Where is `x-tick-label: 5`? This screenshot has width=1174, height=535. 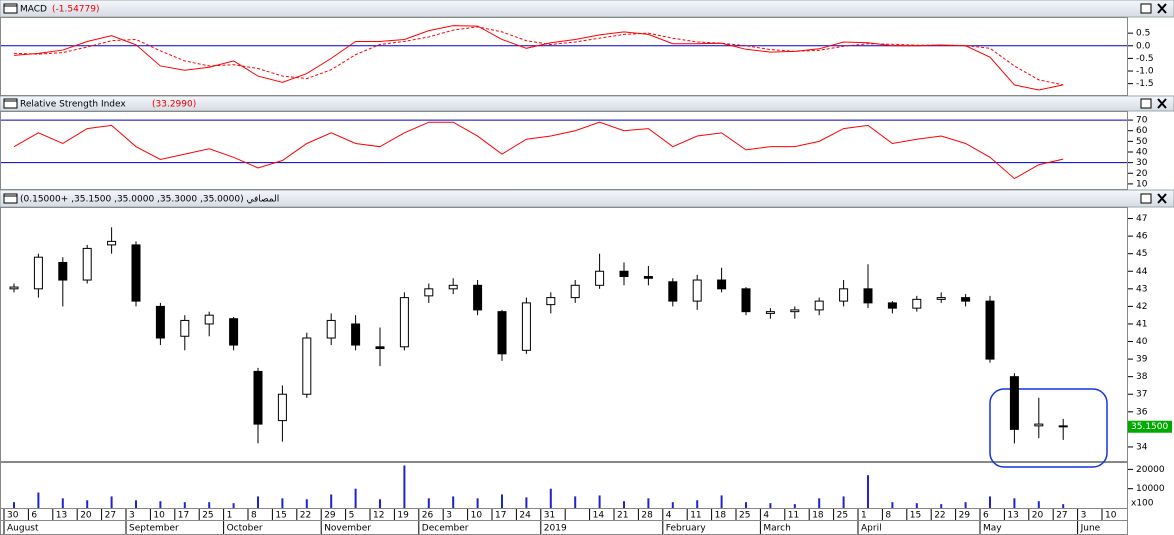 x-tick-label: 5 is located at coordinates (352, 516).